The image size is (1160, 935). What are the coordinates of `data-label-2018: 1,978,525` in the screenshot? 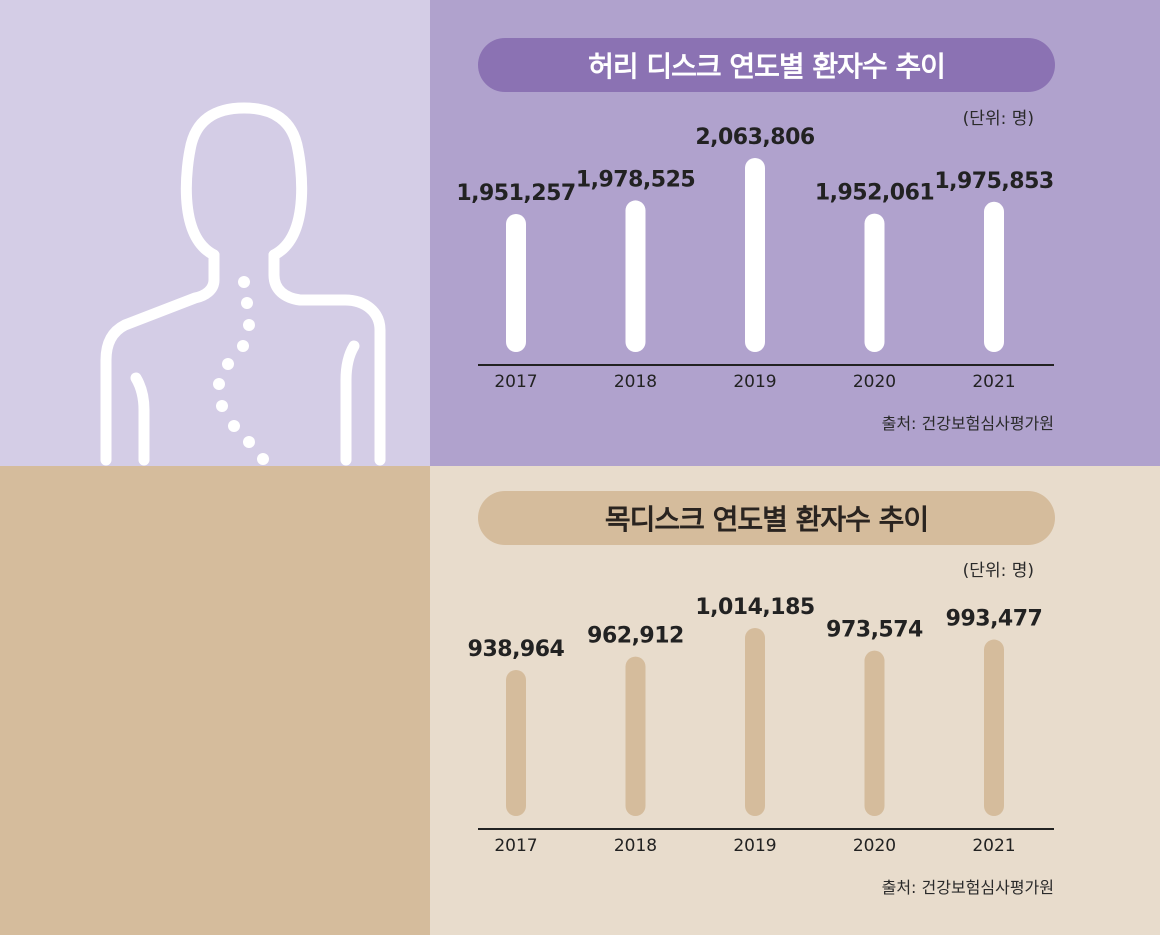 It's located at (635, 179).